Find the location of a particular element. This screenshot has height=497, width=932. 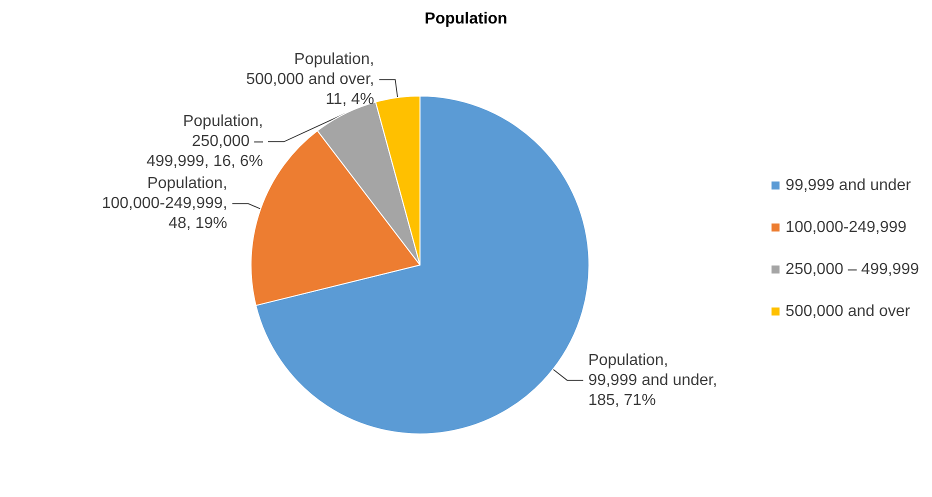

data-label: Population, 250,000 – 499,999, 16, 6% is located at coordinates (205, 141).